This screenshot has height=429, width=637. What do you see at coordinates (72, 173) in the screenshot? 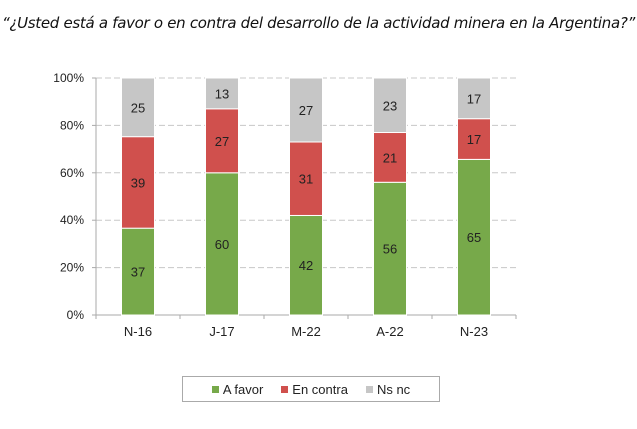
I see `y-tick-label: 60%` at bounding box center [72, 173].